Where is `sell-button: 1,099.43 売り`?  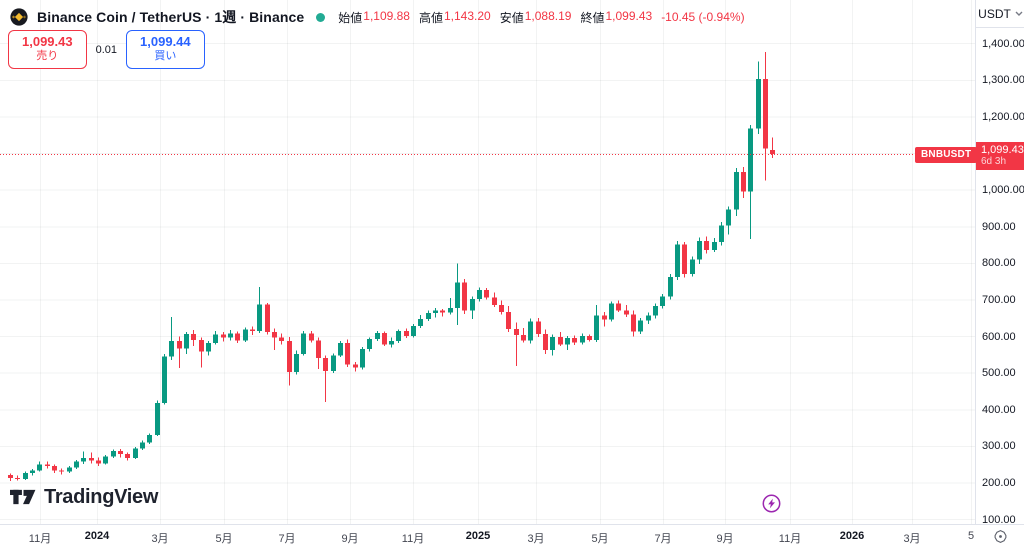
sell-button: 1,099.43 売り is located at coordinates (47, 49).